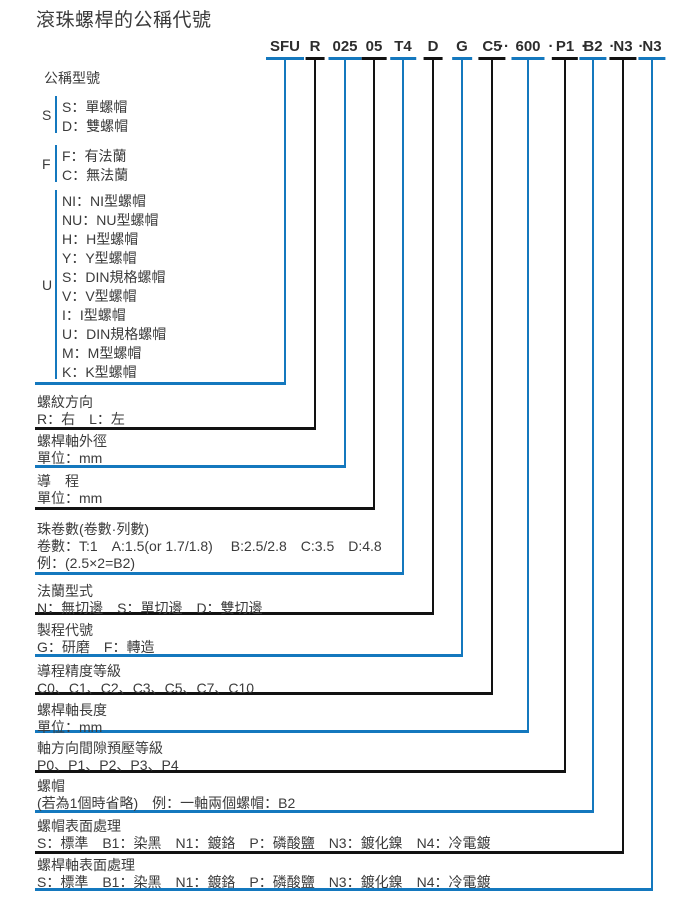  I want to click on section-title: 導程精度等級, so click(79, 671).